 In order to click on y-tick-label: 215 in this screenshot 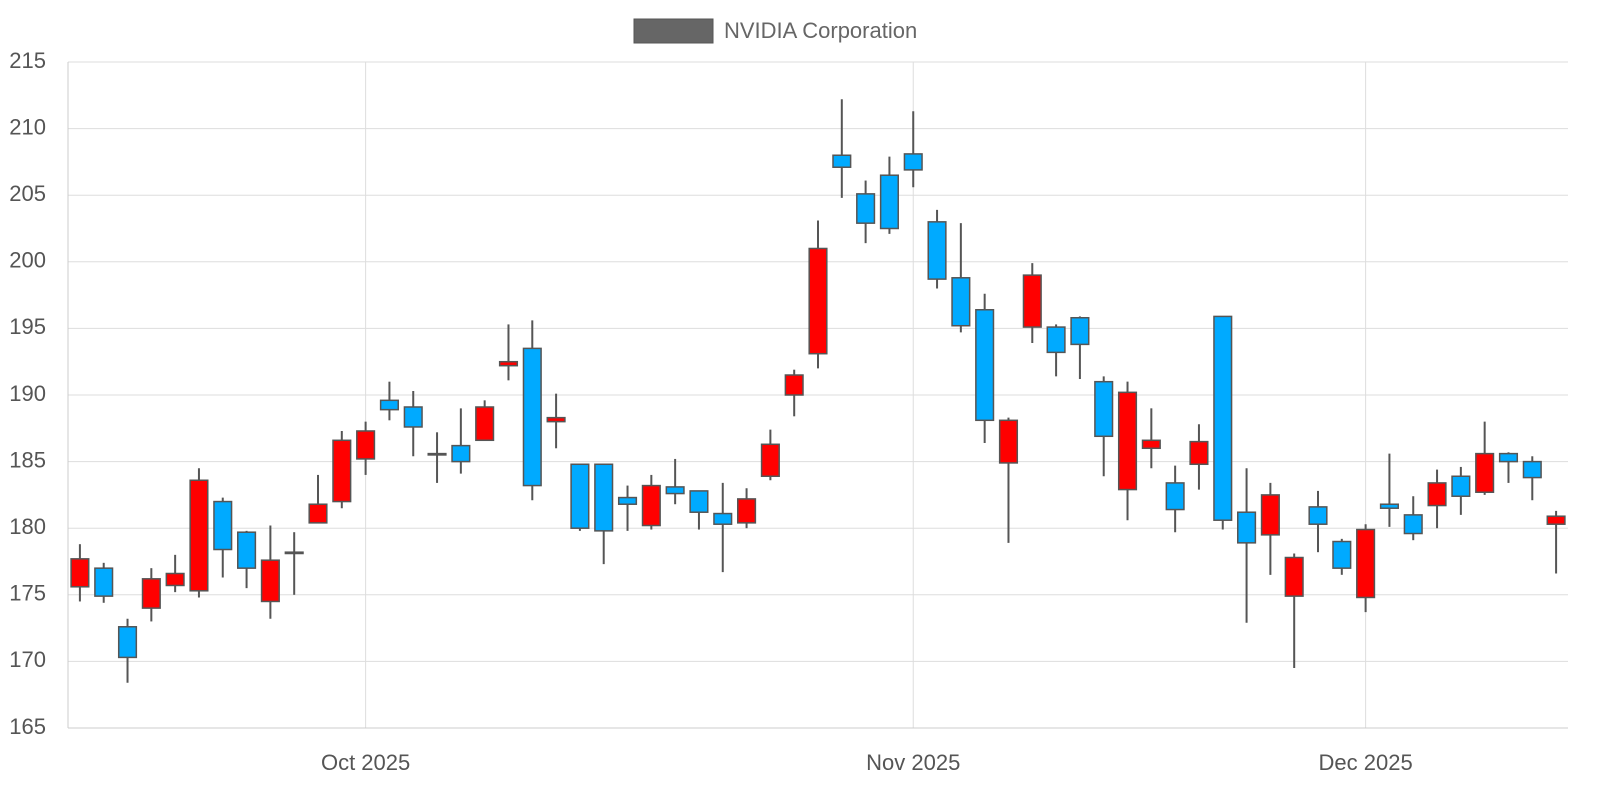, I will do `click(27, 60)`.